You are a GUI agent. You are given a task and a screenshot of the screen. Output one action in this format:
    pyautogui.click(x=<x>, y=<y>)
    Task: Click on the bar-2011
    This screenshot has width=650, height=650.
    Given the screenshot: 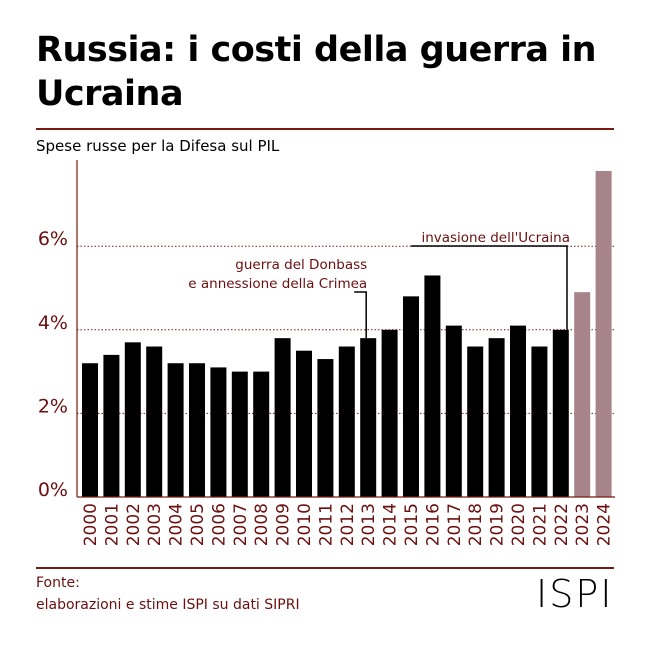 What is the action you would take?
    pyautogui.click(x=325, y=428)
    